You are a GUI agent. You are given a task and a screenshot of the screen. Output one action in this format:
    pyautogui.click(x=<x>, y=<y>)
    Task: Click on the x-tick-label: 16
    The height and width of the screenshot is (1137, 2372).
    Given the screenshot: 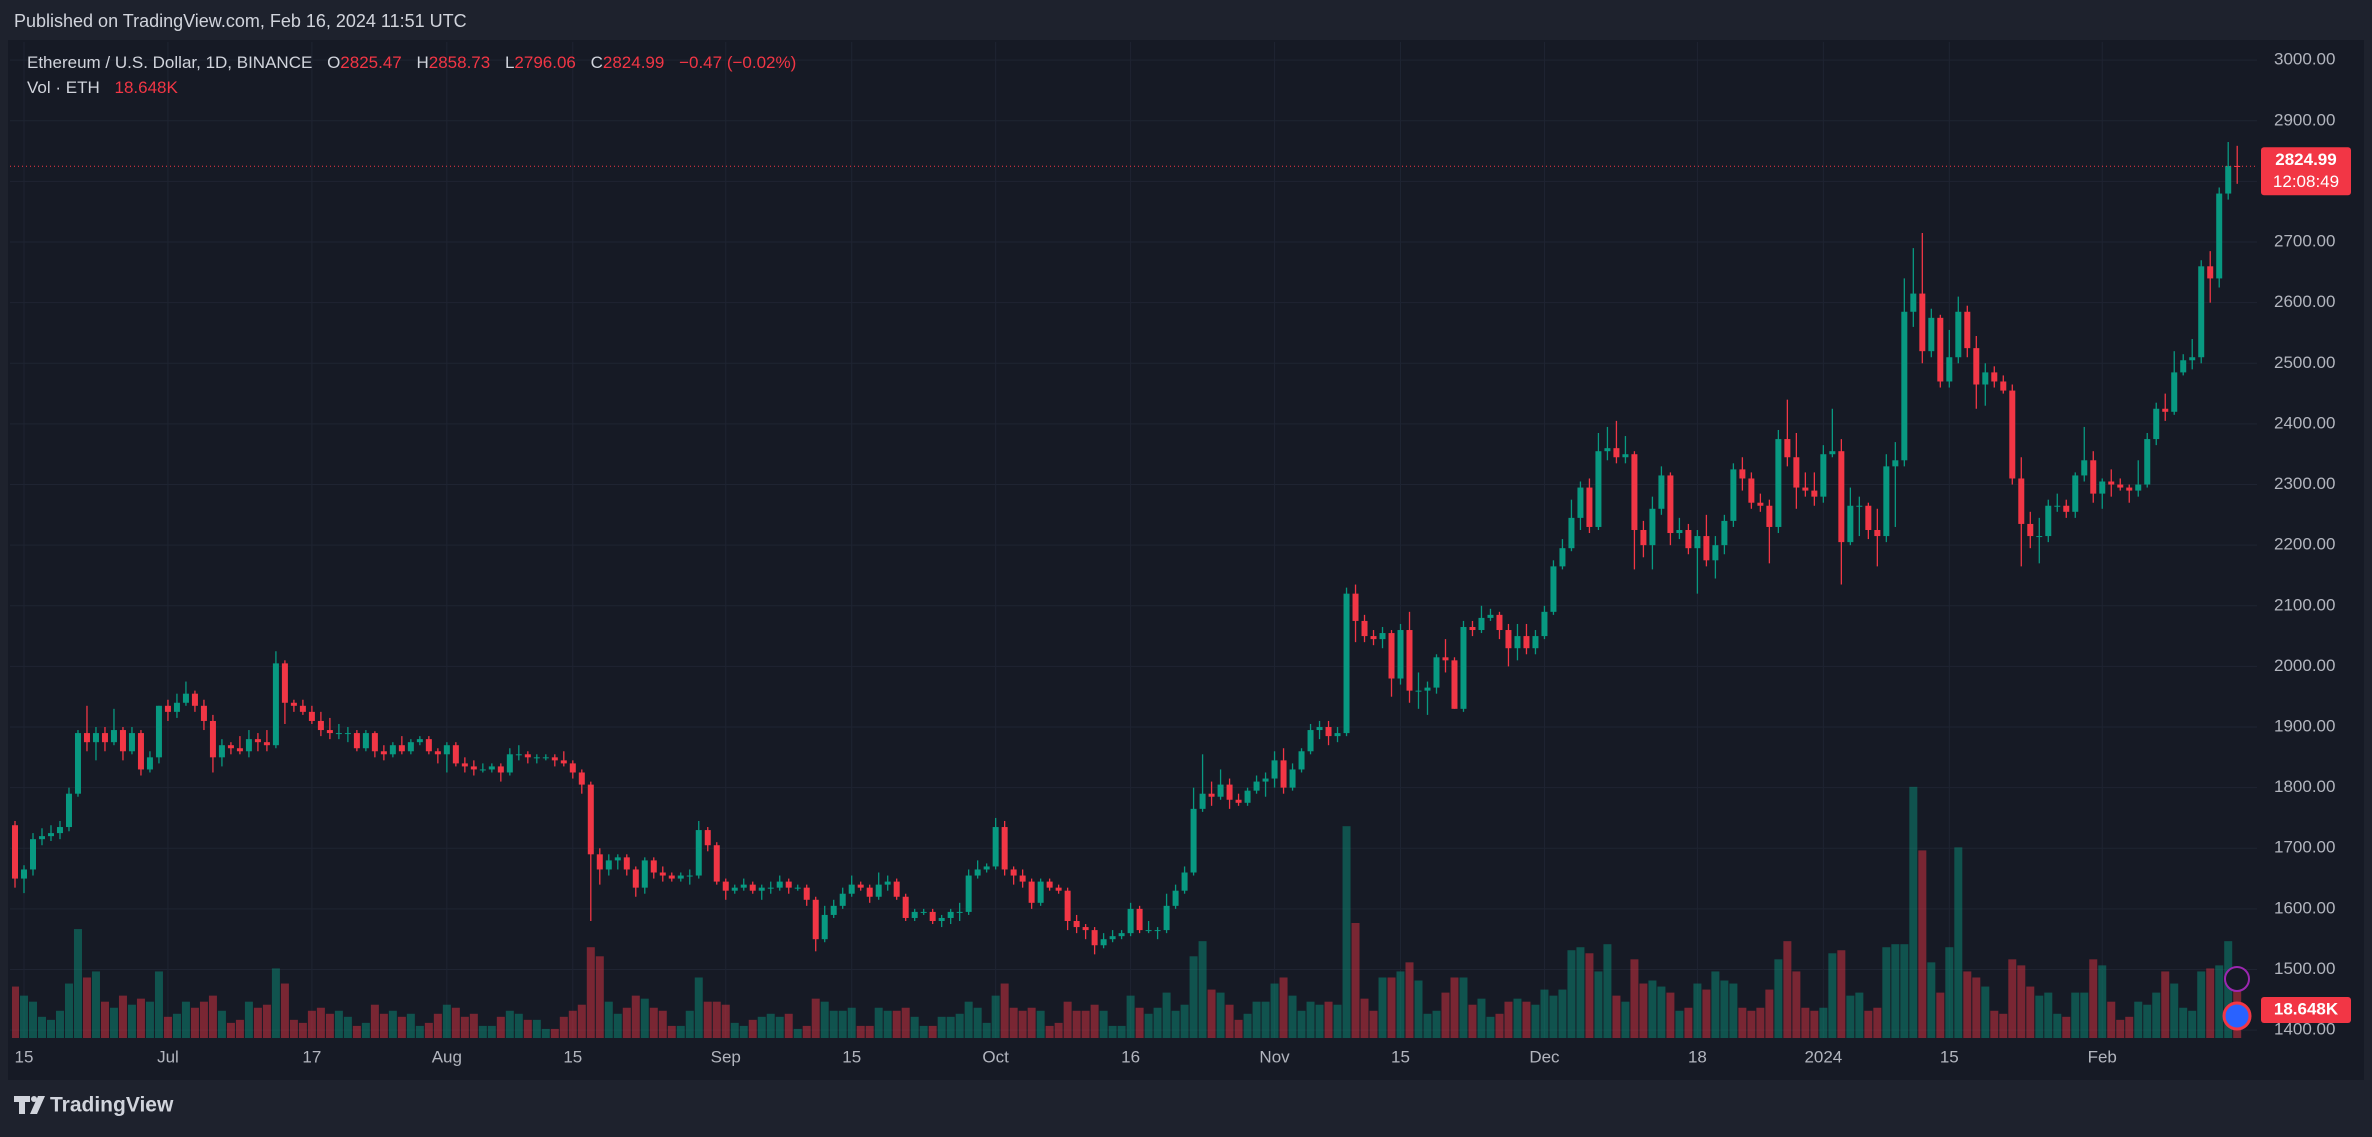 What is the action you would take?
    pyautogui.click(x=1130, y=1056)
    